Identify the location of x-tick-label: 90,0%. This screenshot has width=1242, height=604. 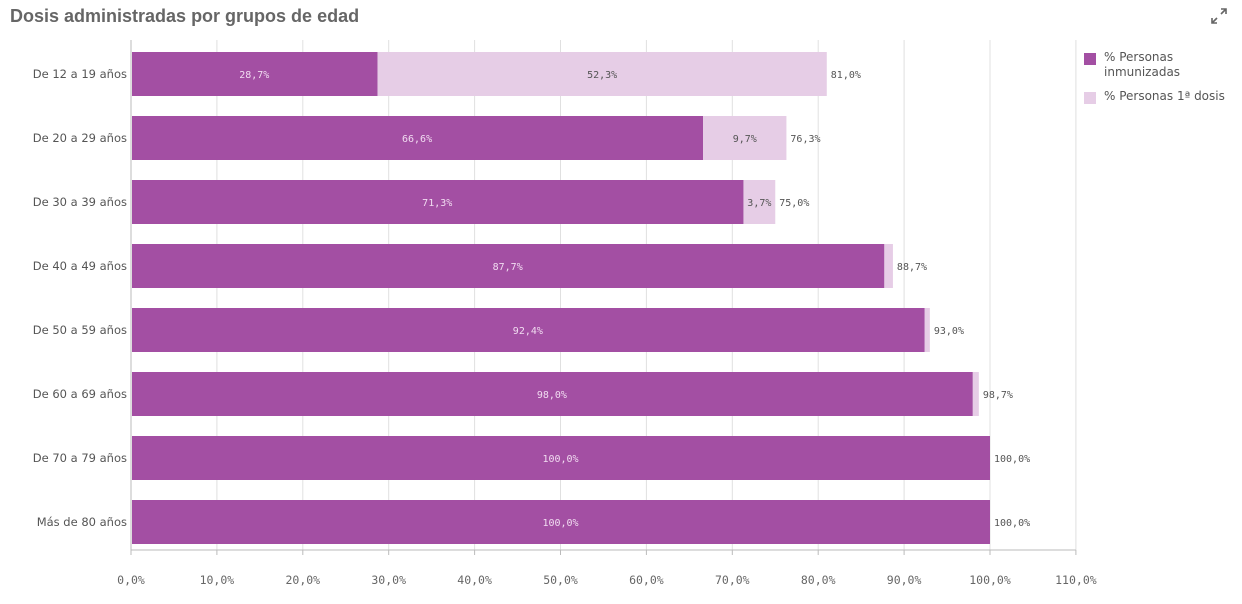
(904, 580).